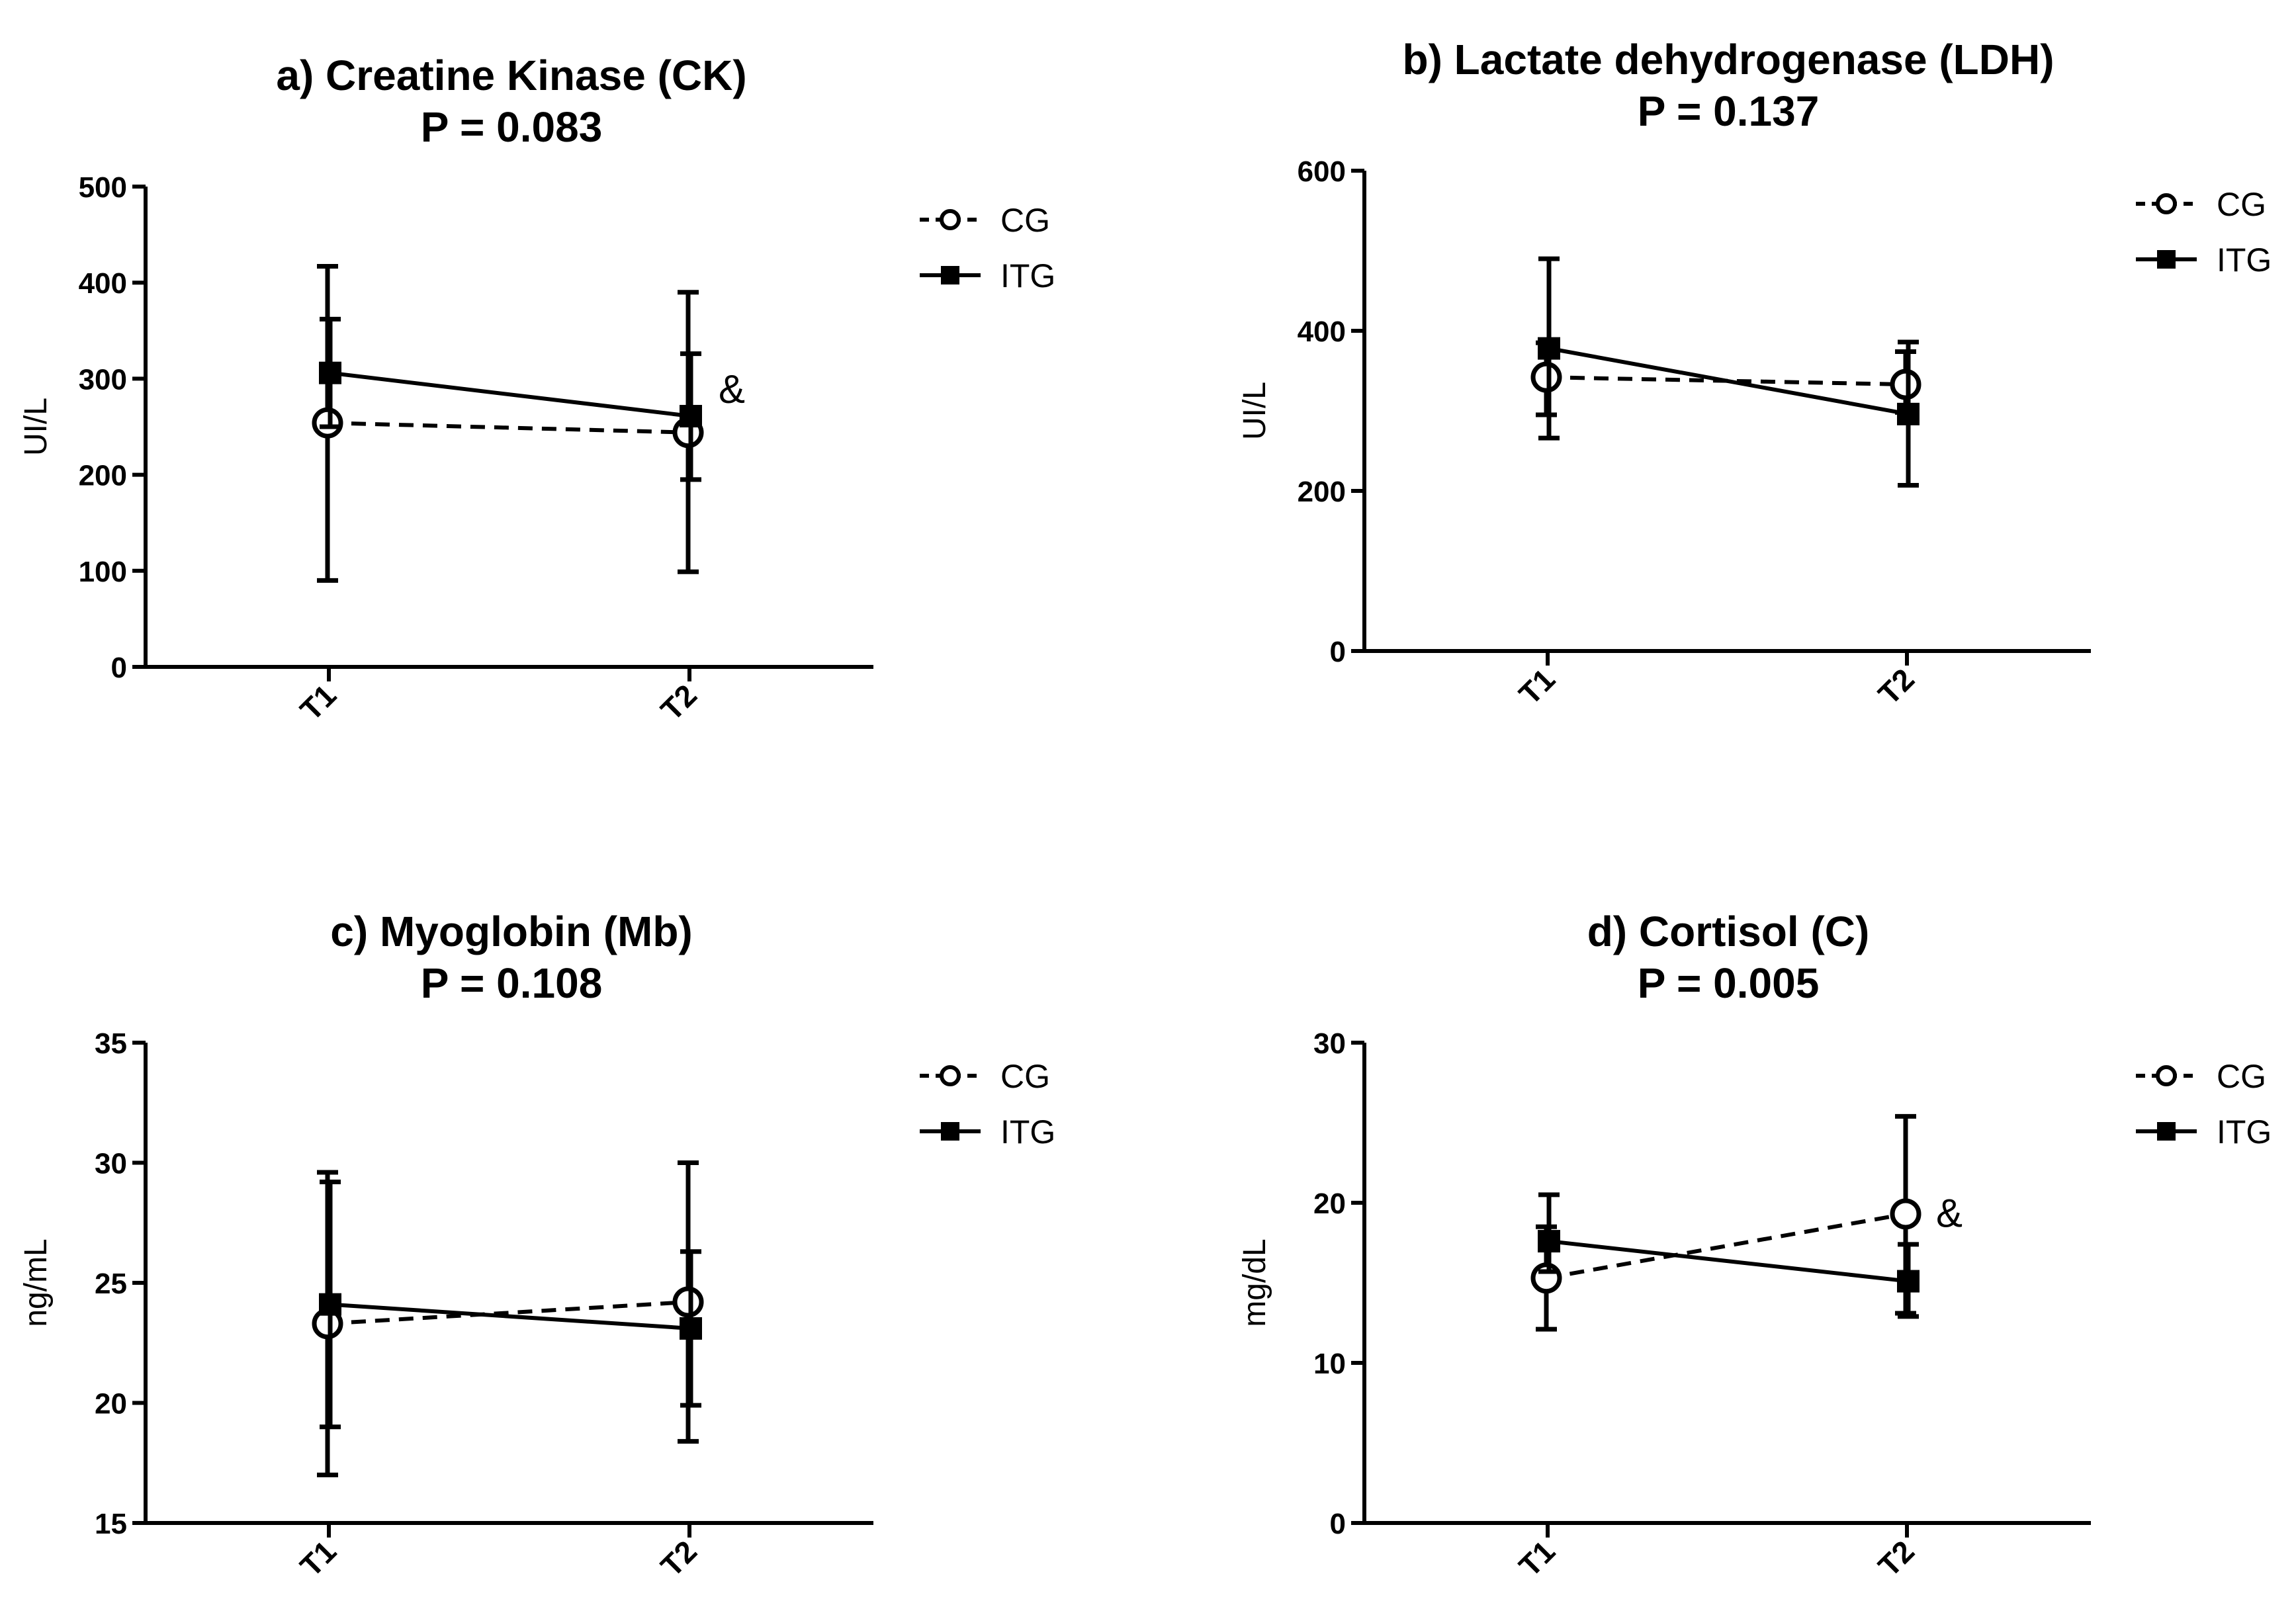 The image size is (2296, 1607). I want to click on y-axis-label: mg/dL, so click(1254, 1282).